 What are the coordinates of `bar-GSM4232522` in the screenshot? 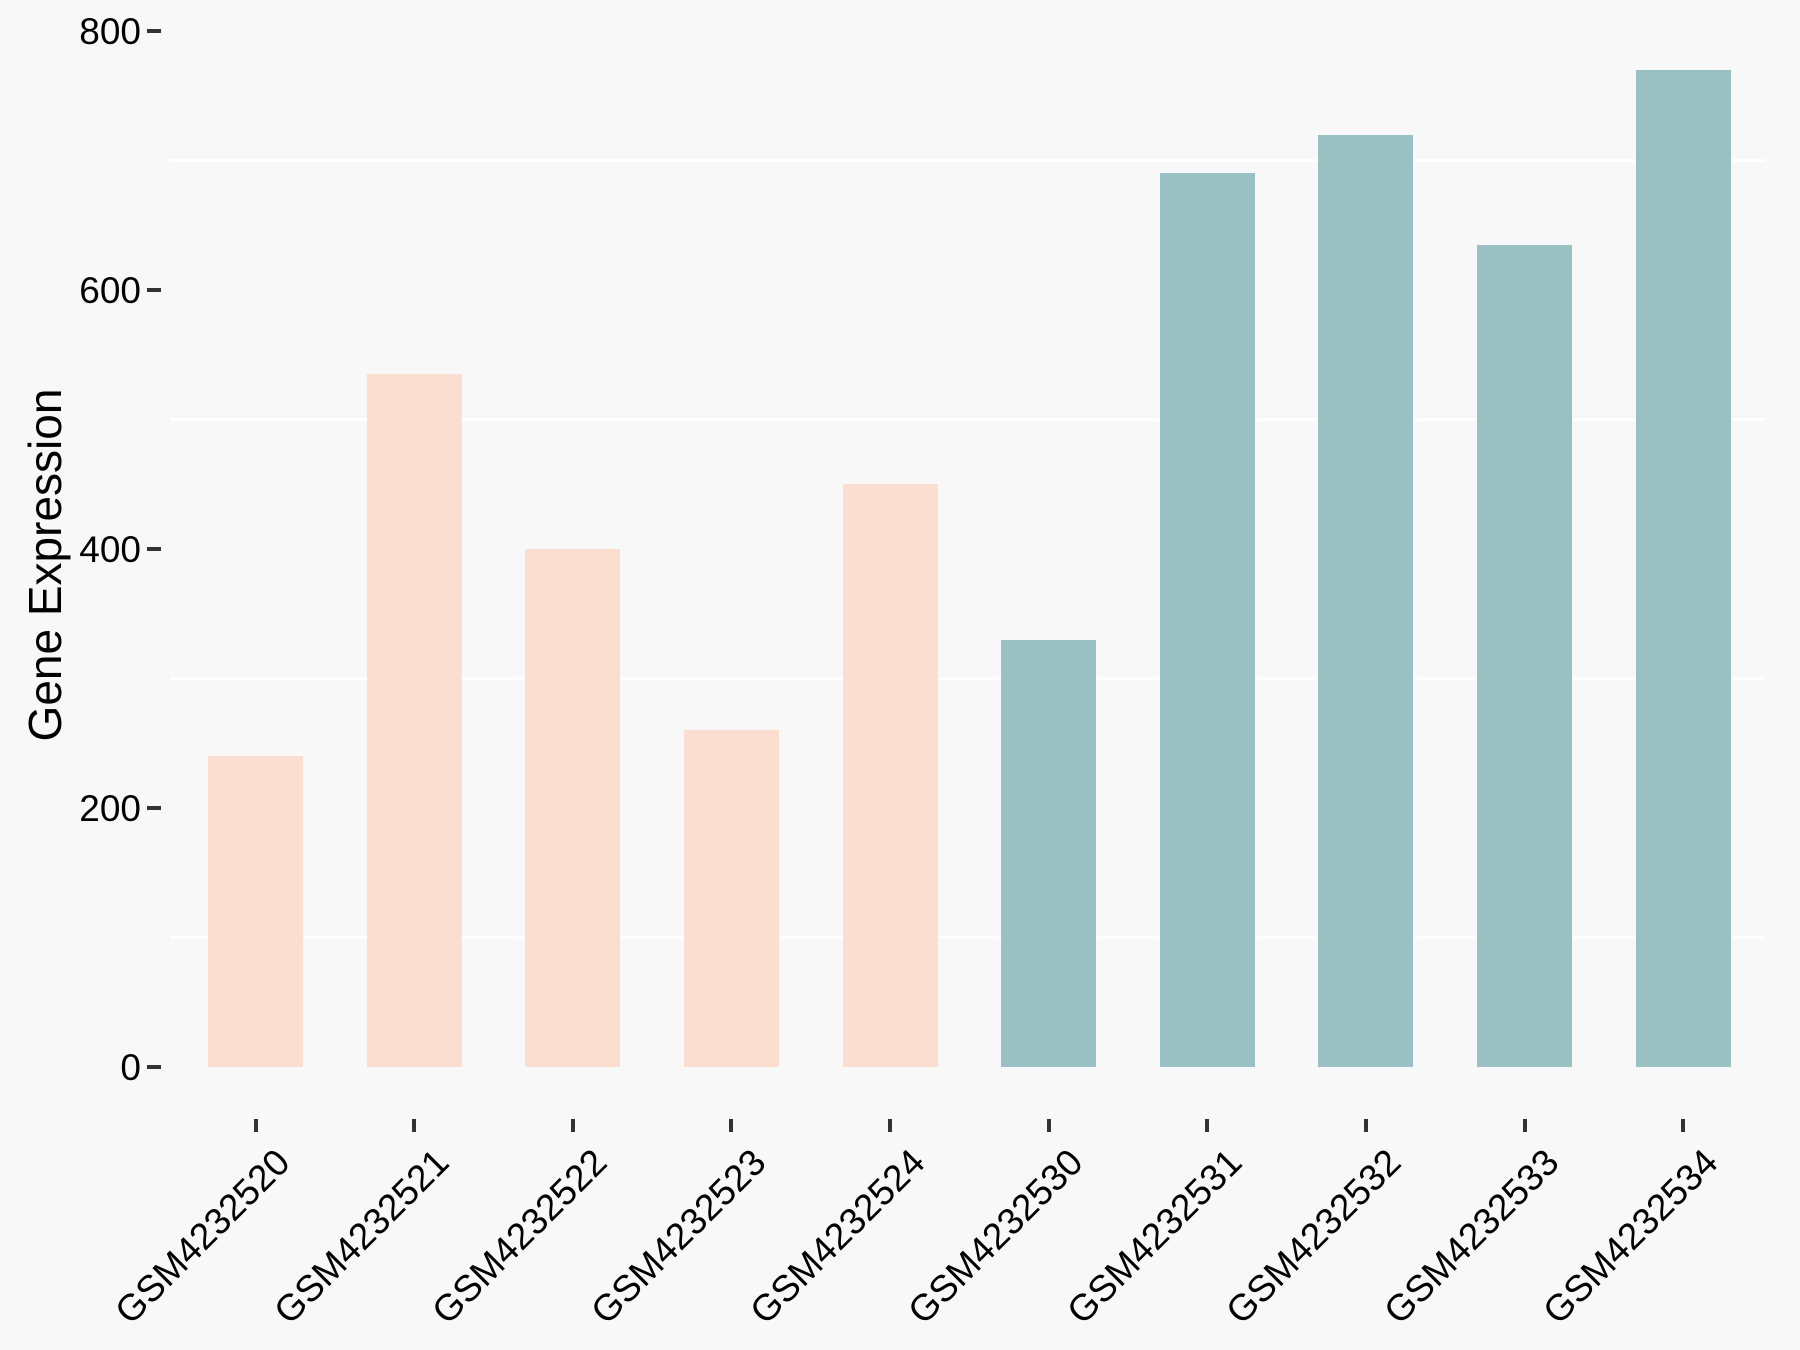 It's located at (573, 808).